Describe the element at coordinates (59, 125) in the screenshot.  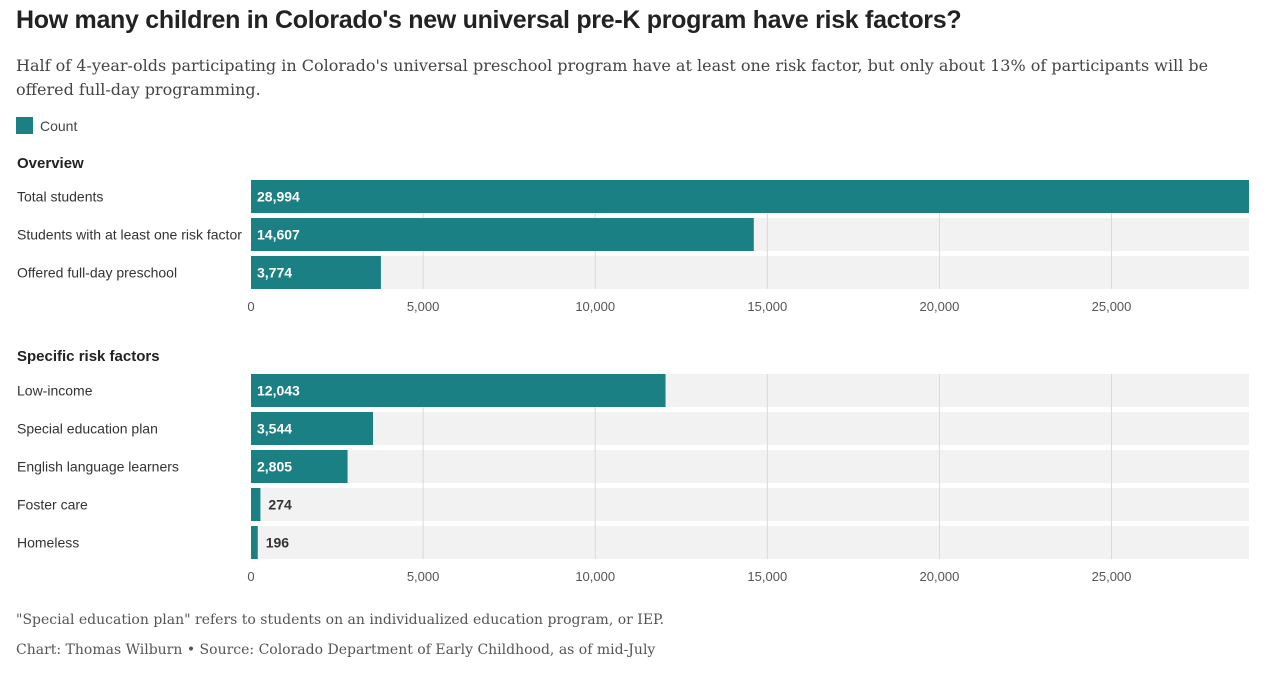
I see `legend-label: Count` at that location.